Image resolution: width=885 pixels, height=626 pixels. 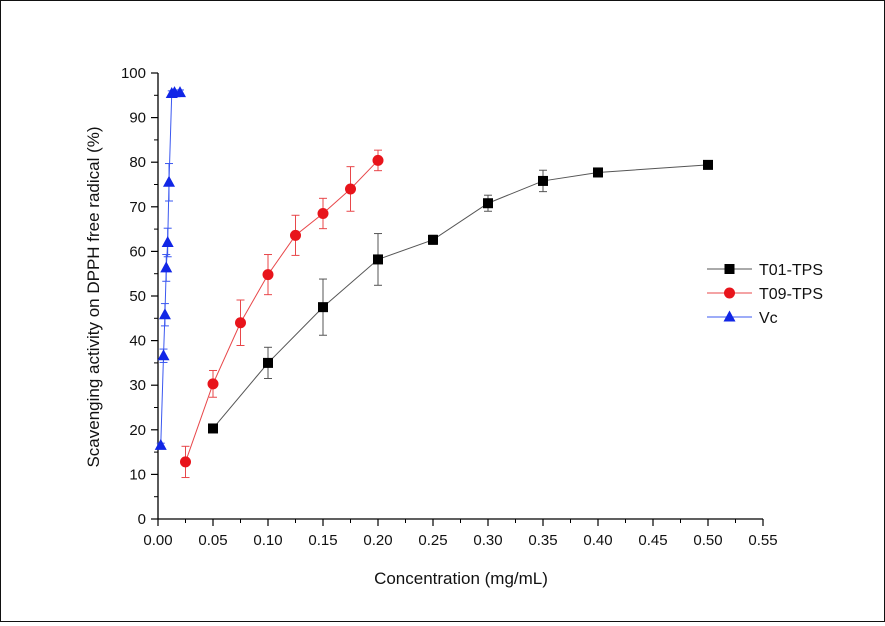 I want to click on legend-label: T01-TPS, so click(x=791, y=270).